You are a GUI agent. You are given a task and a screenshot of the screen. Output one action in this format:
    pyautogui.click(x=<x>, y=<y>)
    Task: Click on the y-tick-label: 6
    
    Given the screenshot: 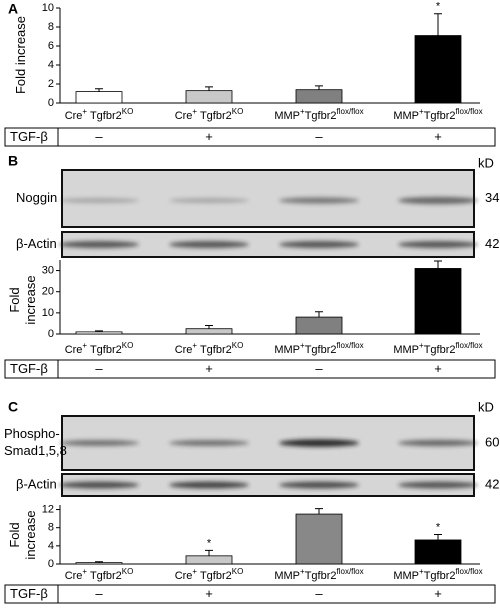 What is the action you would take?
    pyautogui.click(x=51, y=46)
    